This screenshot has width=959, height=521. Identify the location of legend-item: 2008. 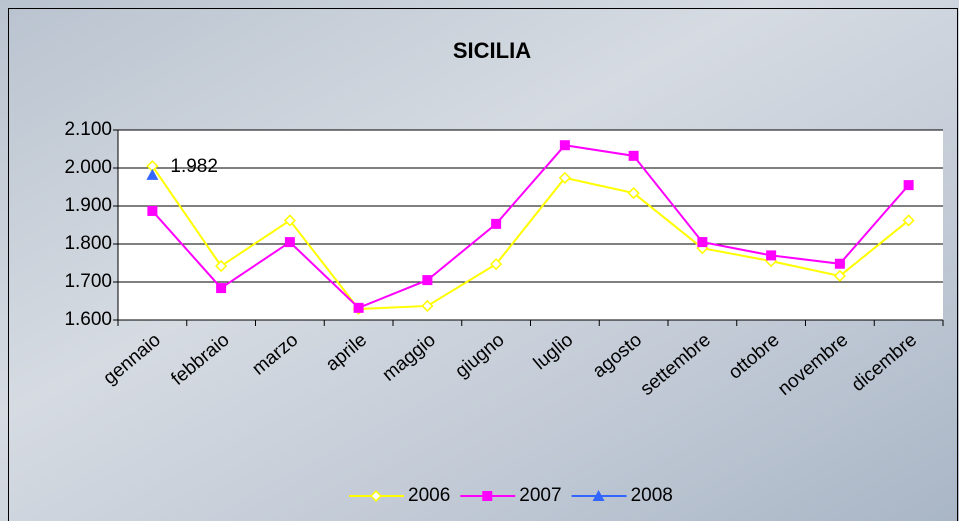
(622, 495).